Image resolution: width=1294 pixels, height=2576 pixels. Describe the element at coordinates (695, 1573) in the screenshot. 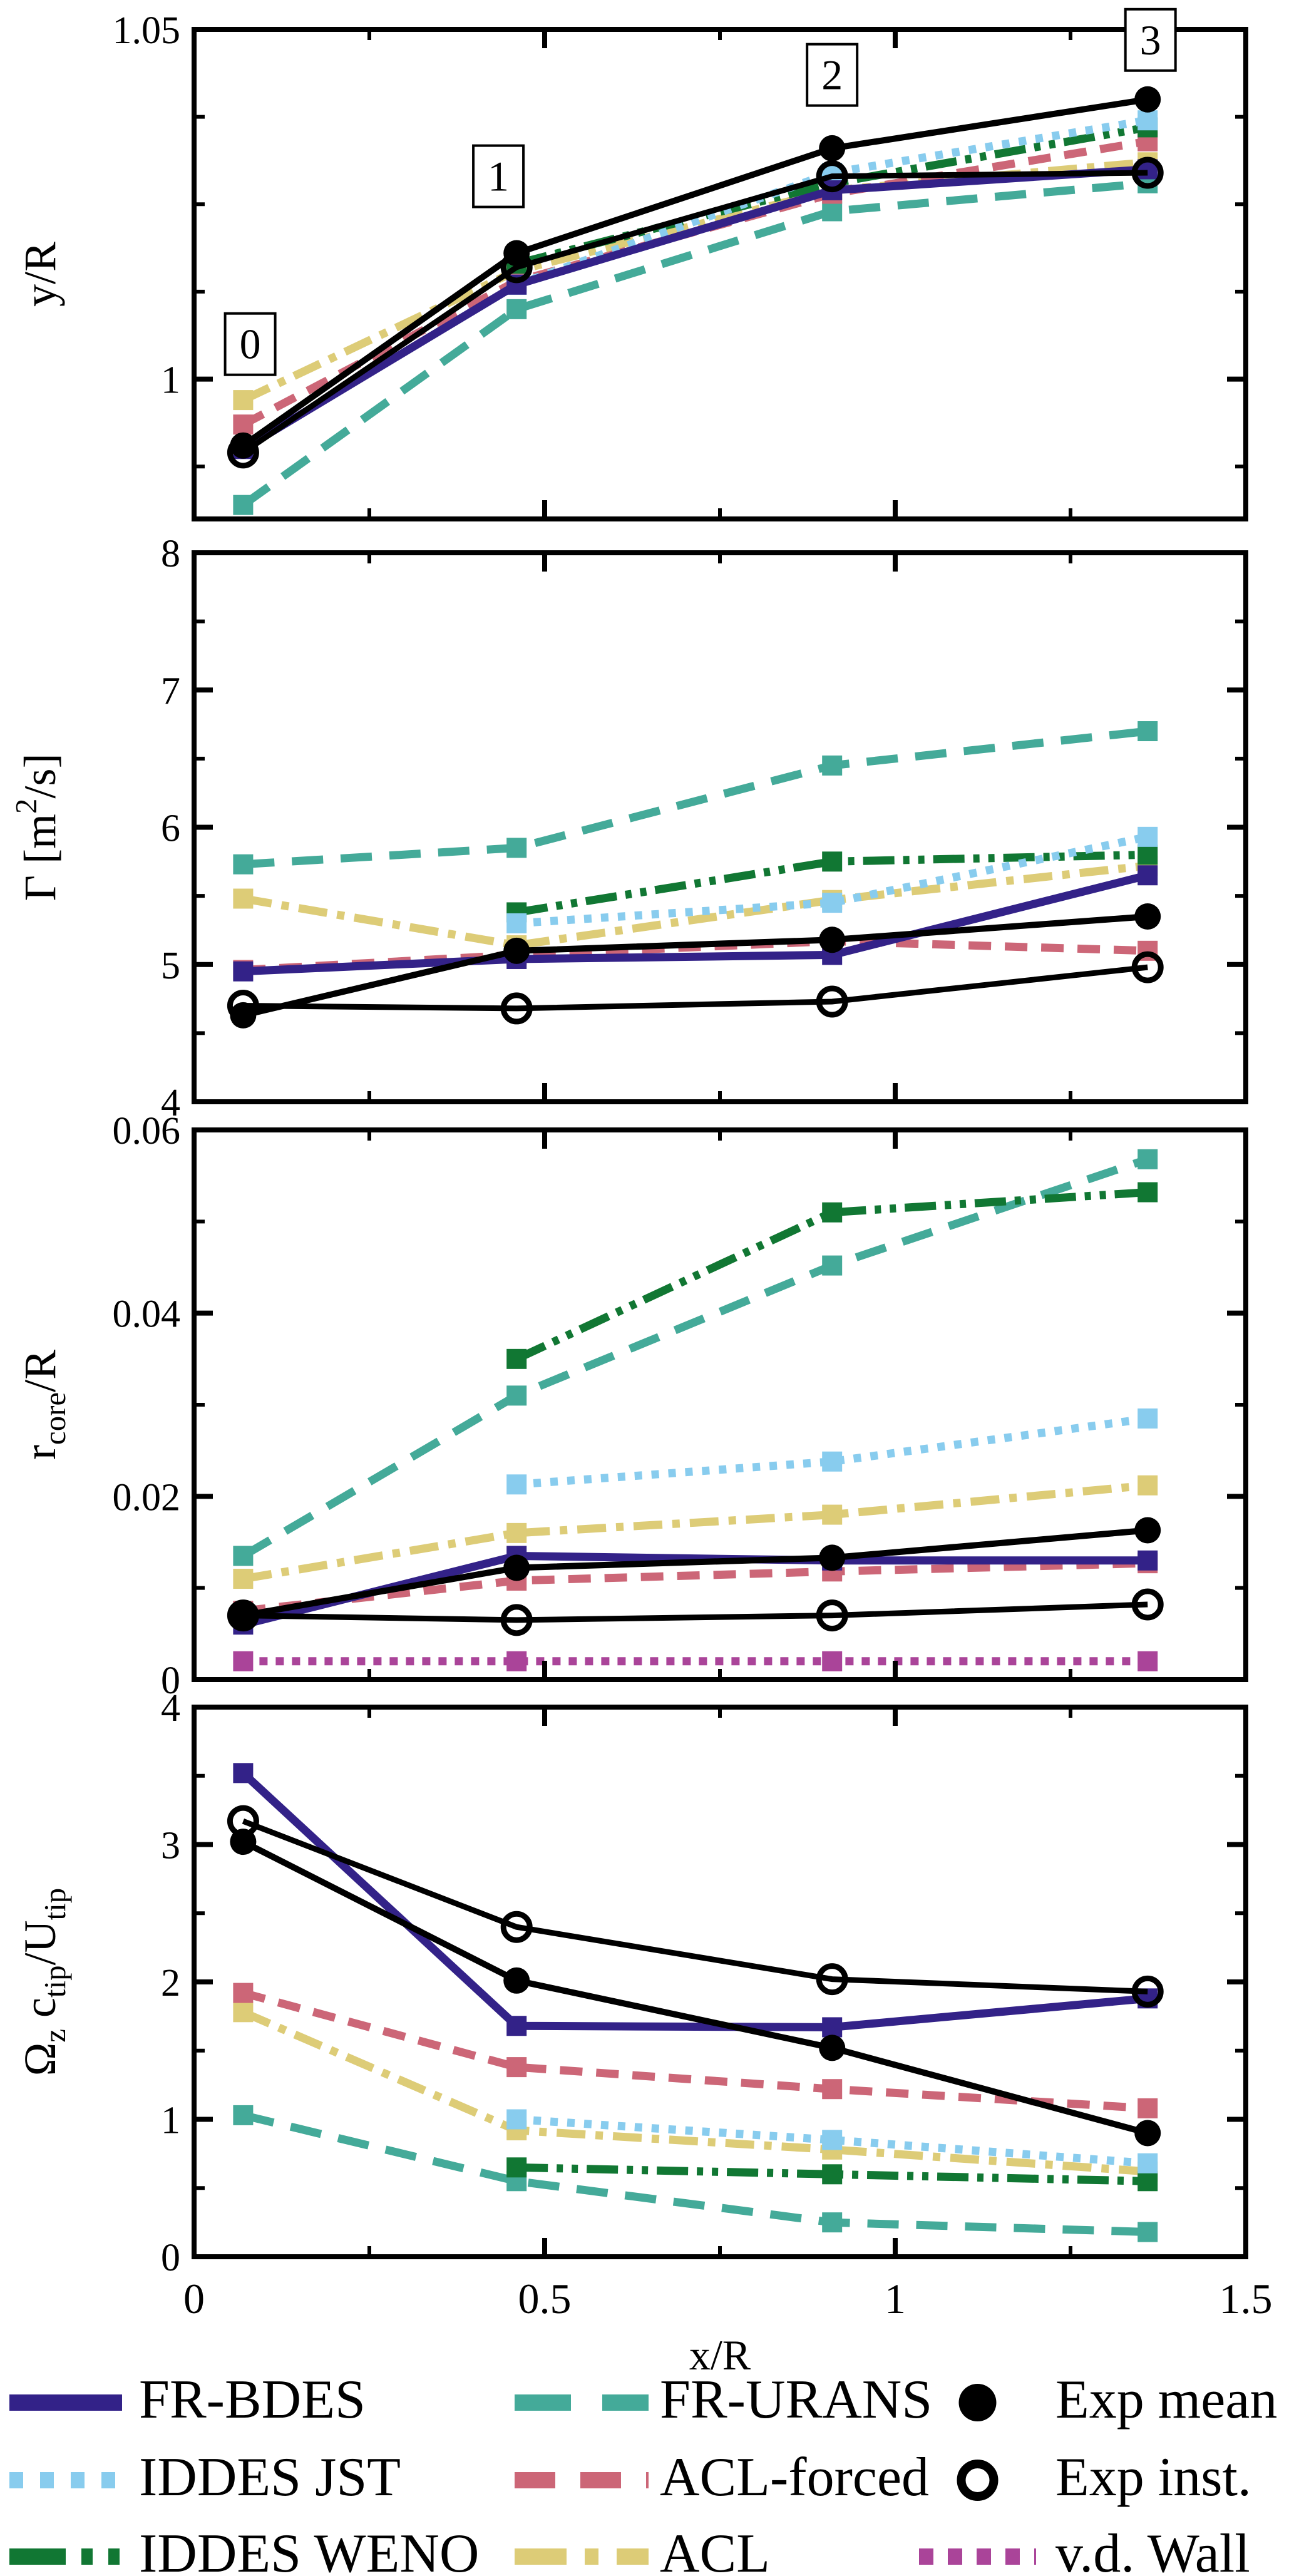

I see `series-line-exp-mean-core-radius` at that location.